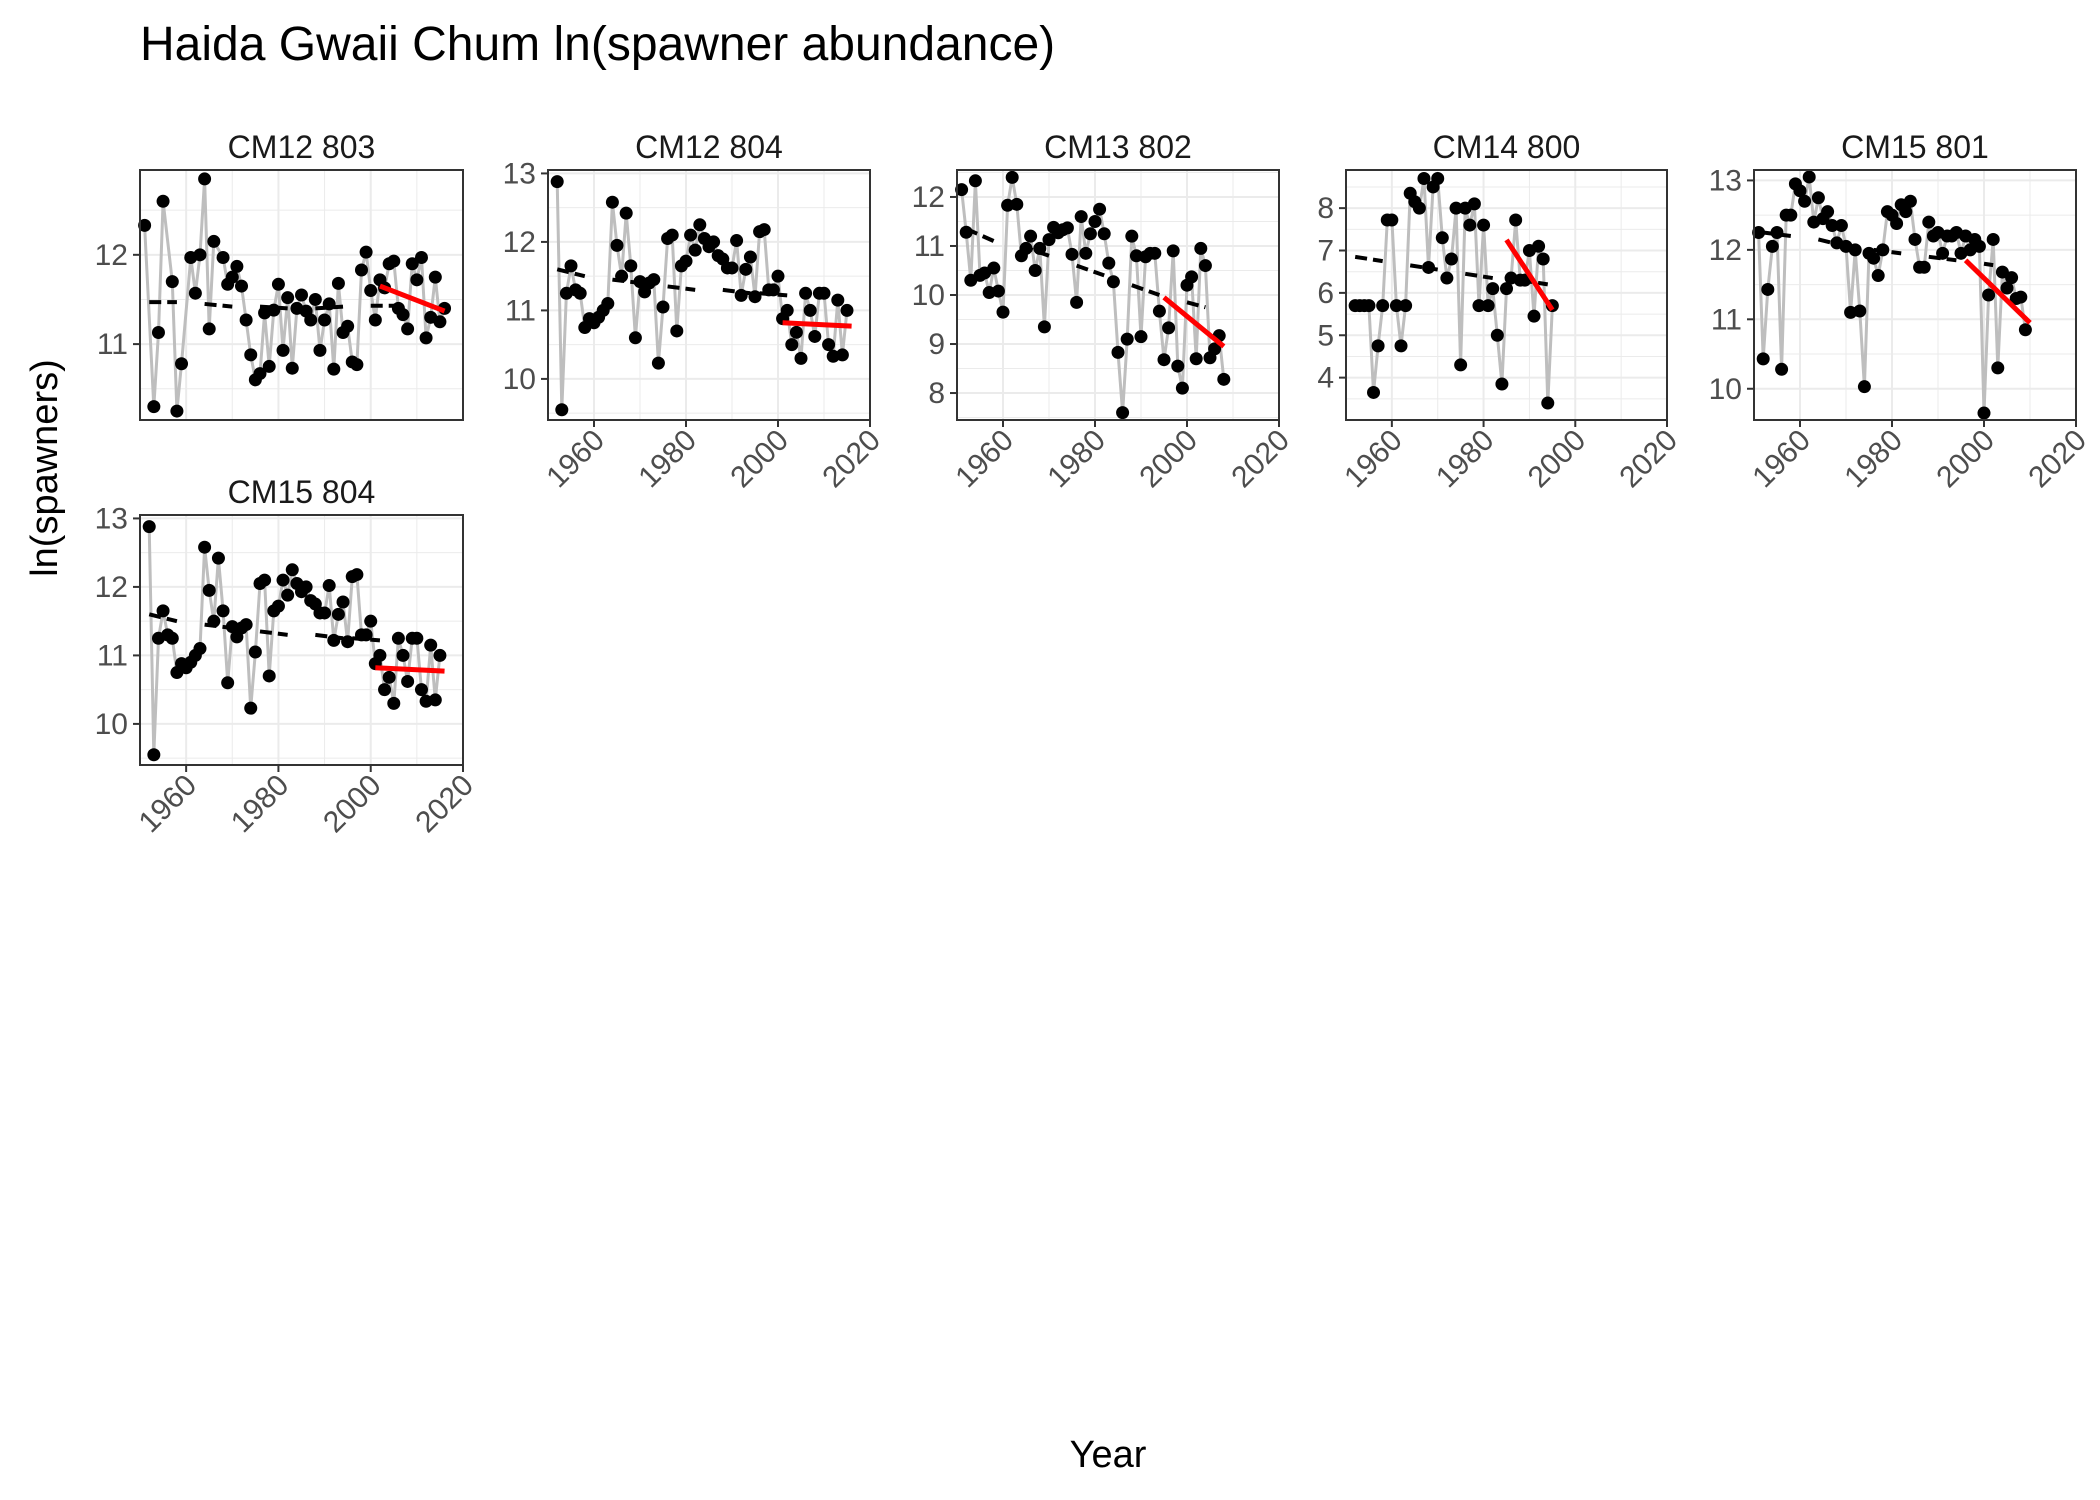 This screenshot has width=2100, height=1500. I want to click on y-tick-label: 10, so click(111, 724).